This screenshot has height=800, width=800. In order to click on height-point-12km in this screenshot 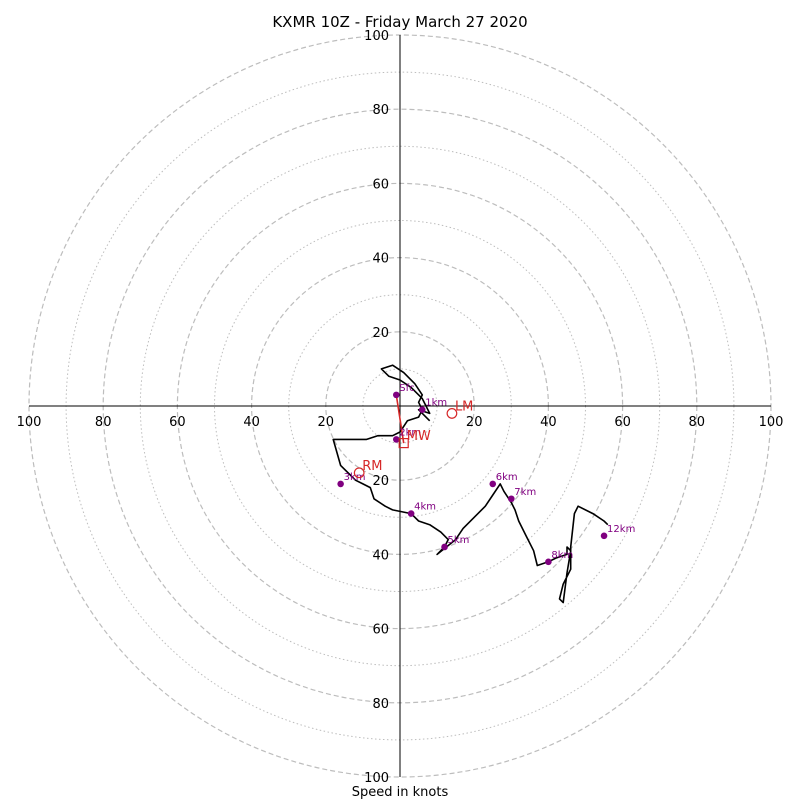, I will do `click(604, 536)`.